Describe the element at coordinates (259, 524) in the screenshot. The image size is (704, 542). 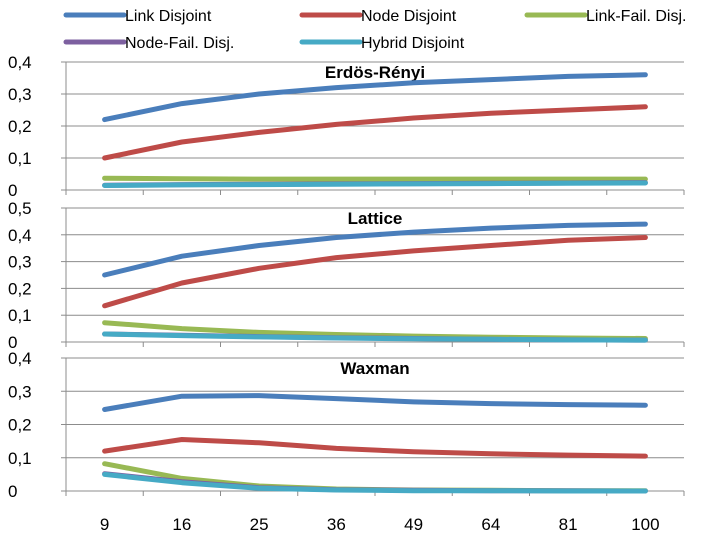
I see `x-tick-label: 25` at that location.